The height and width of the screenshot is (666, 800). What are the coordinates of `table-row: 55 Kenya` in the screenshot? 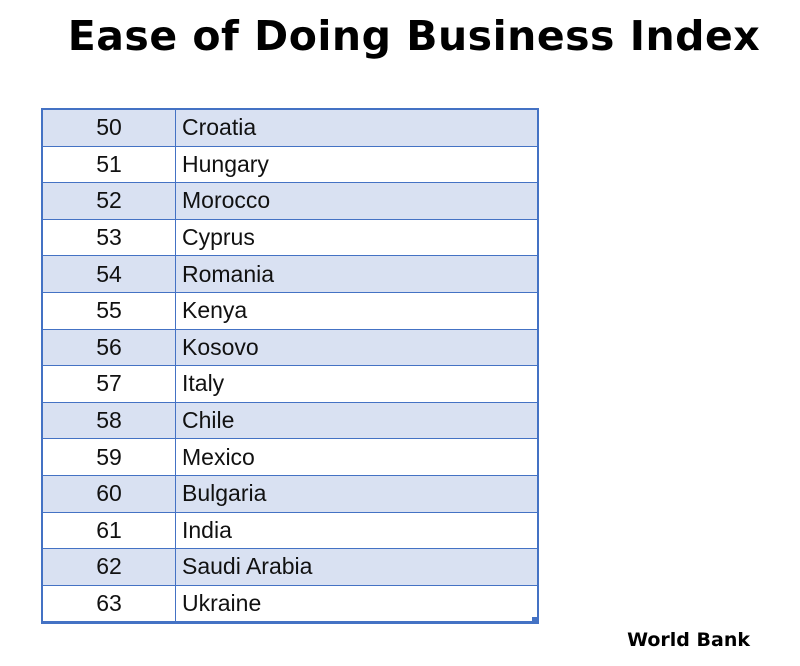 It's located at (290, 311).